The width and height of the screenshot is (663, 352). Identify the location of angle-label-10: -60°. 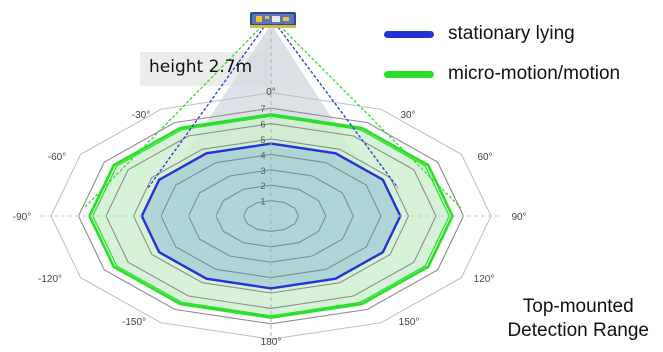
(57, 157).